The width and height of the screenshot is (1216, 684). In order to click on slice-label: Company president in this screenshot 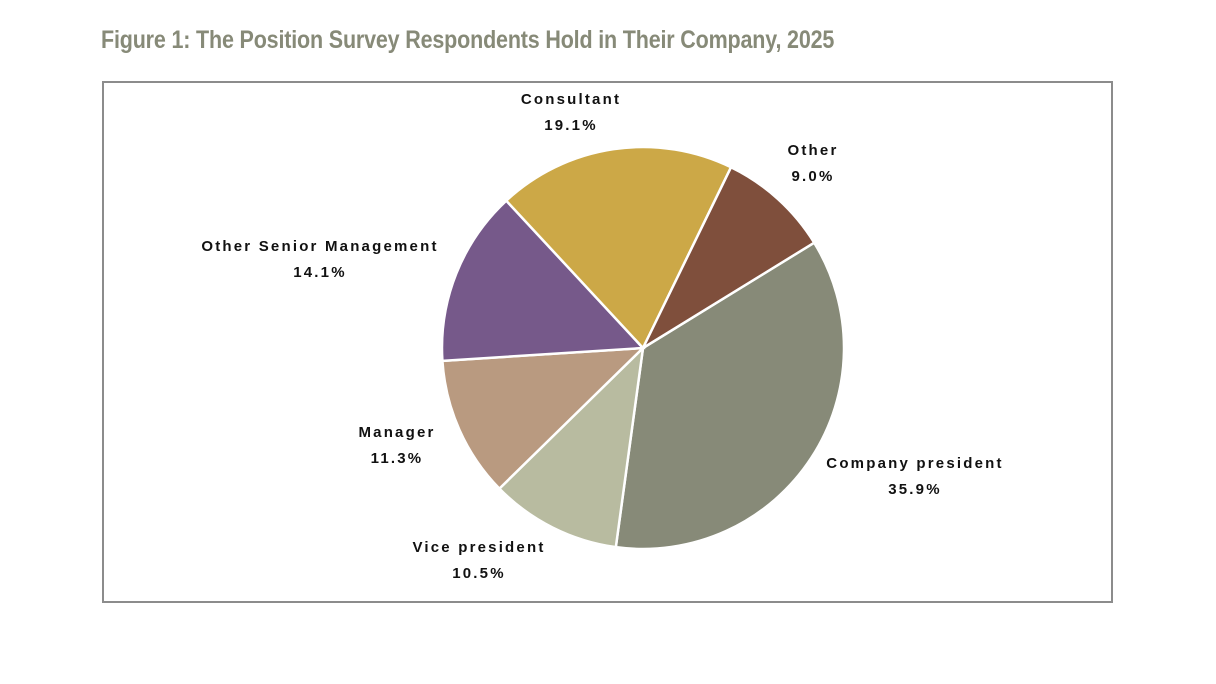, I will do `click(914, 463)`.